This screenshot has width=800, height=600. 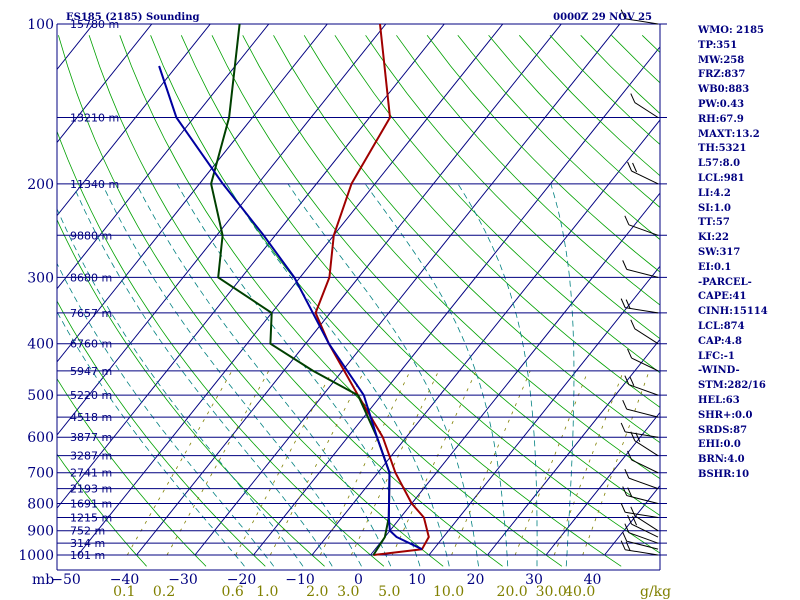 I want to click on stat-line: -PARCEL-, so click(x=725, y=282).